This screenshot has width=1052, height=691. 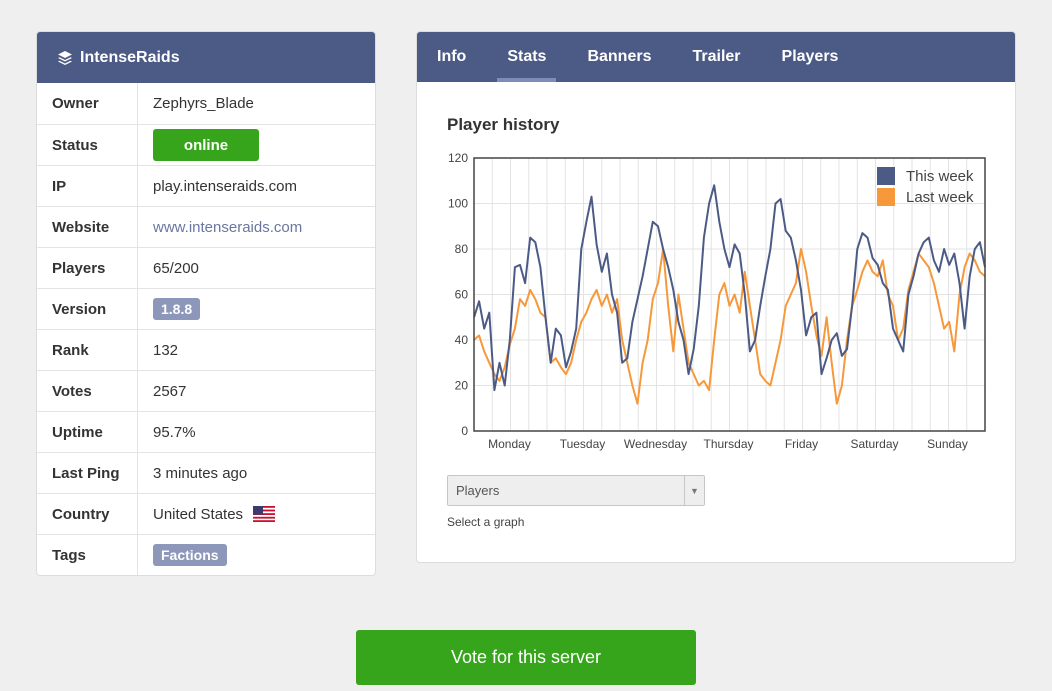 I want to click on info-key: Rank, so click(x=87, y=350).